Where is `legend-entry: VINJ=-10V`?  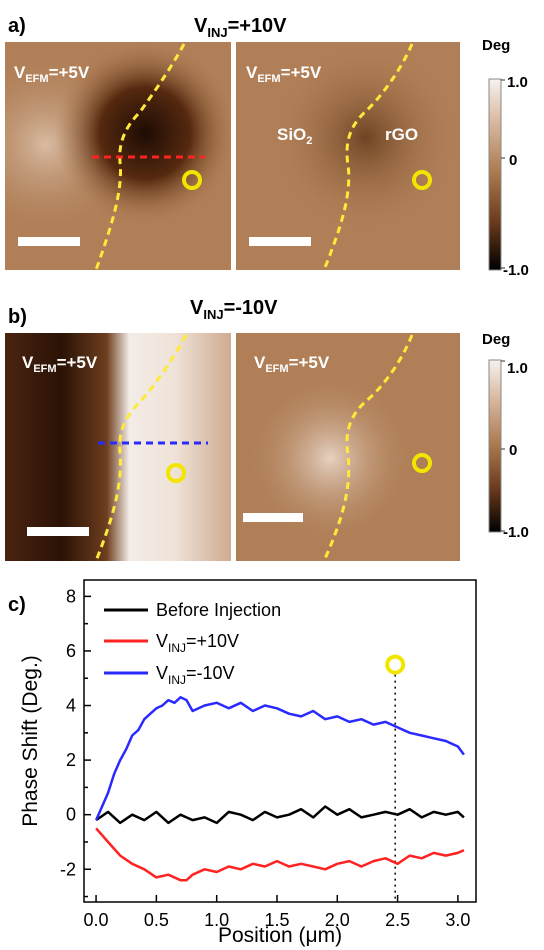 legend-entry: VINJ=-10V is located at coordinates (195, 675).